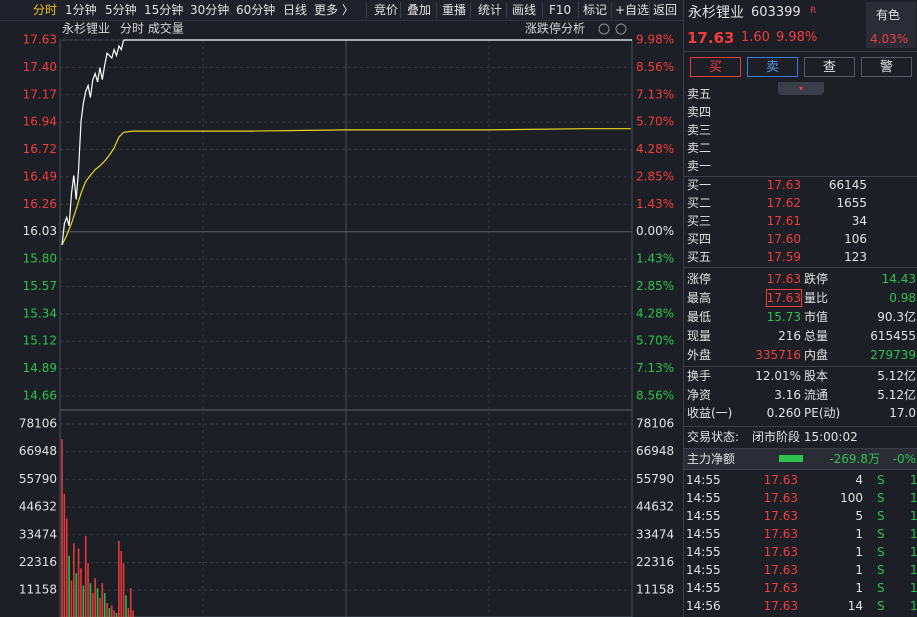  I want to click on close-icon, so click(621, 29).